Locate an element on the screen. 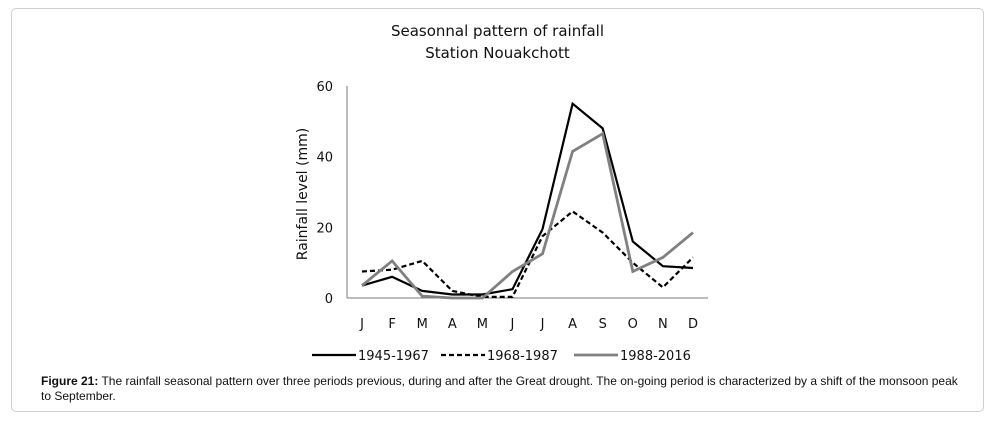  chart-title: Seasonnal pattern of rainfall is located at coordinates (497, 31).